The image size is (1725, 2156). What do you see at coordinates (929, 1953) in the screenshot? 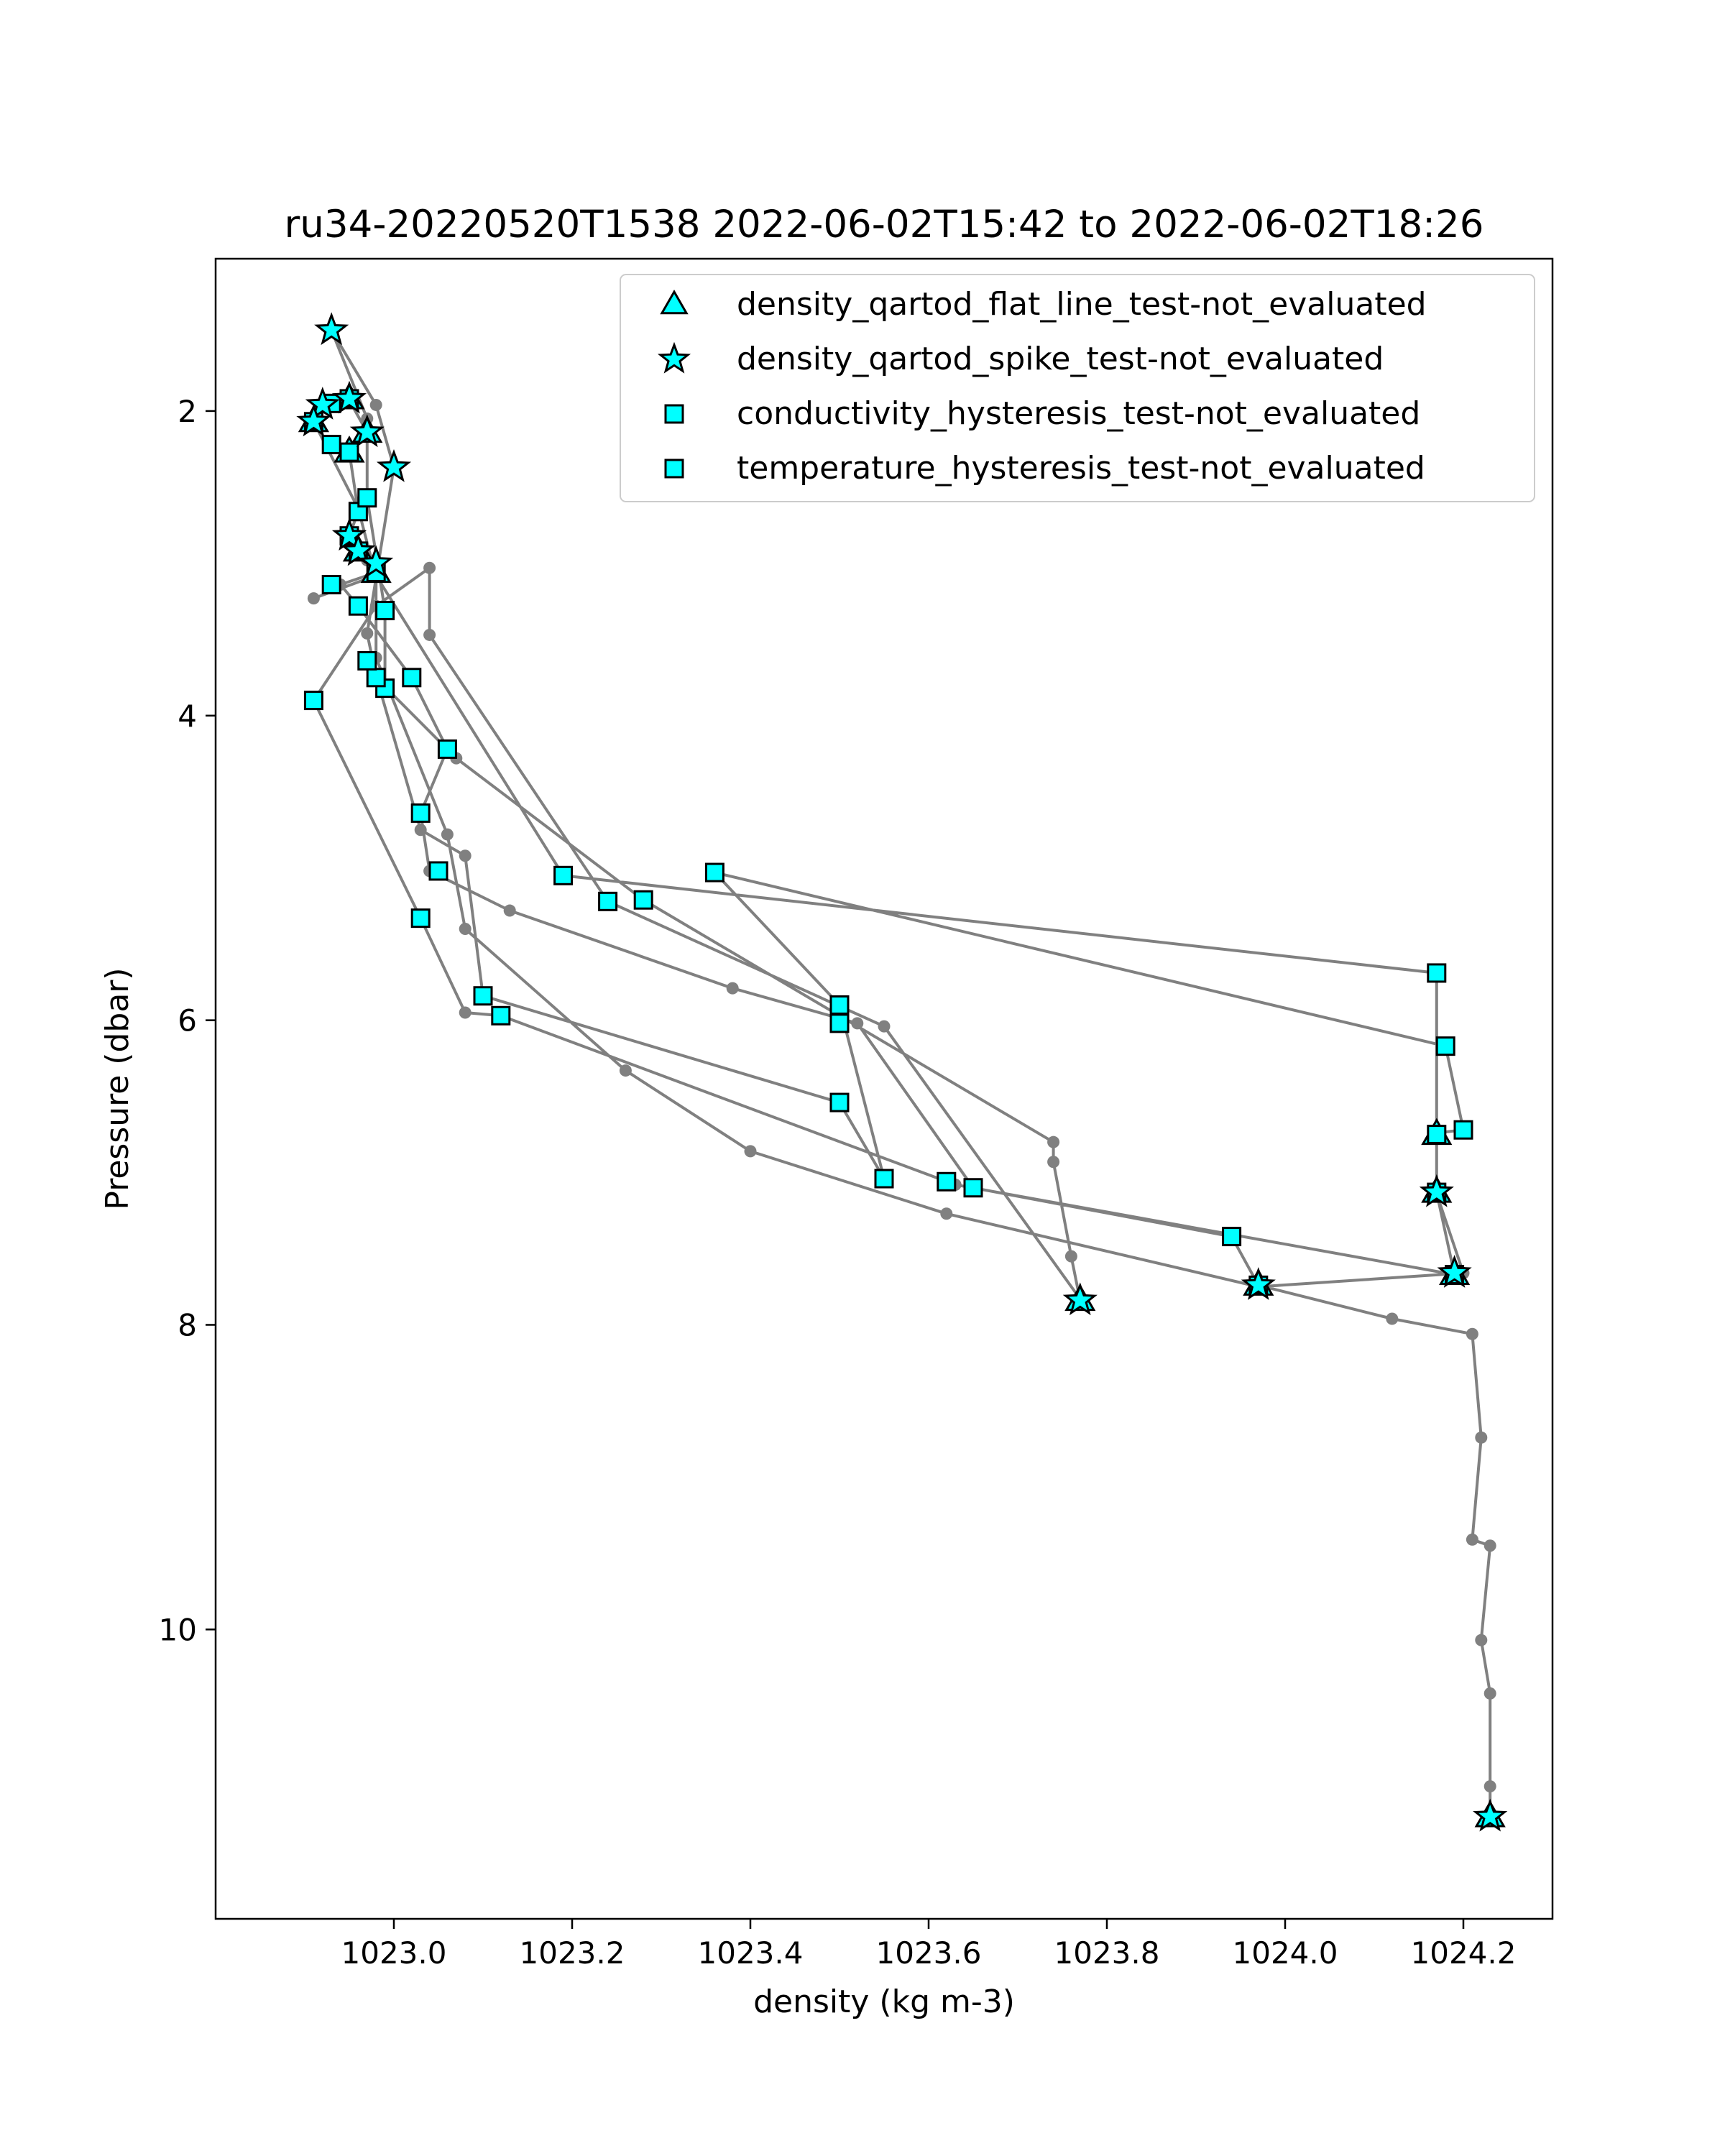
I see `x-tick-label: 1023.6` at bounding box center [929, 1953].